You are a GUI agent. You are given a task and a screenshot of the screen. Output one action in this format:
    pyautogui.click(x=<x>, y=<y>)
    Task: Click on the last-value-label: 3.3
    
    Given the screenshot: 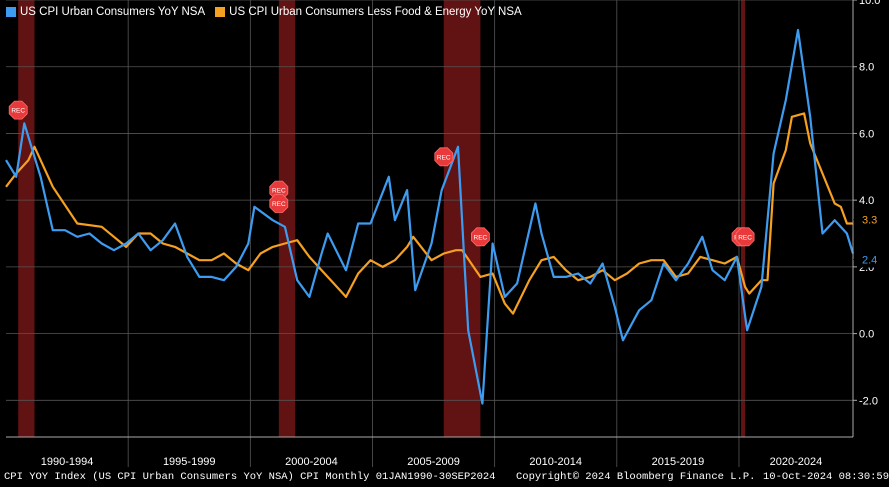 What is the action you would take?
    pyautogui.click(x=869, y=221)
    